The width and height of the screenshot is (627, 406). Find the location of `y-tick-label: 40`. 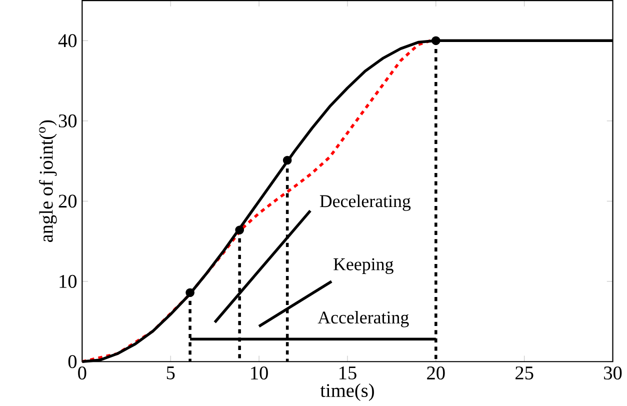

y-tick-label: 40 is located at coordinates (67, 41).